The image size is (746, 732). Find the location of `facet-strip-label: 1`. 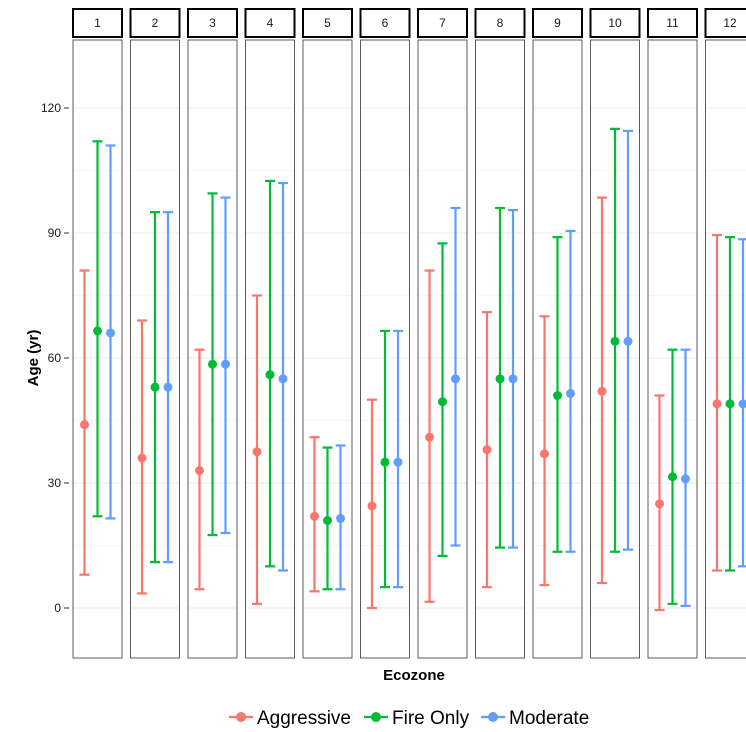

facet-strip-label: 1 is located at coordinates (97, 23).